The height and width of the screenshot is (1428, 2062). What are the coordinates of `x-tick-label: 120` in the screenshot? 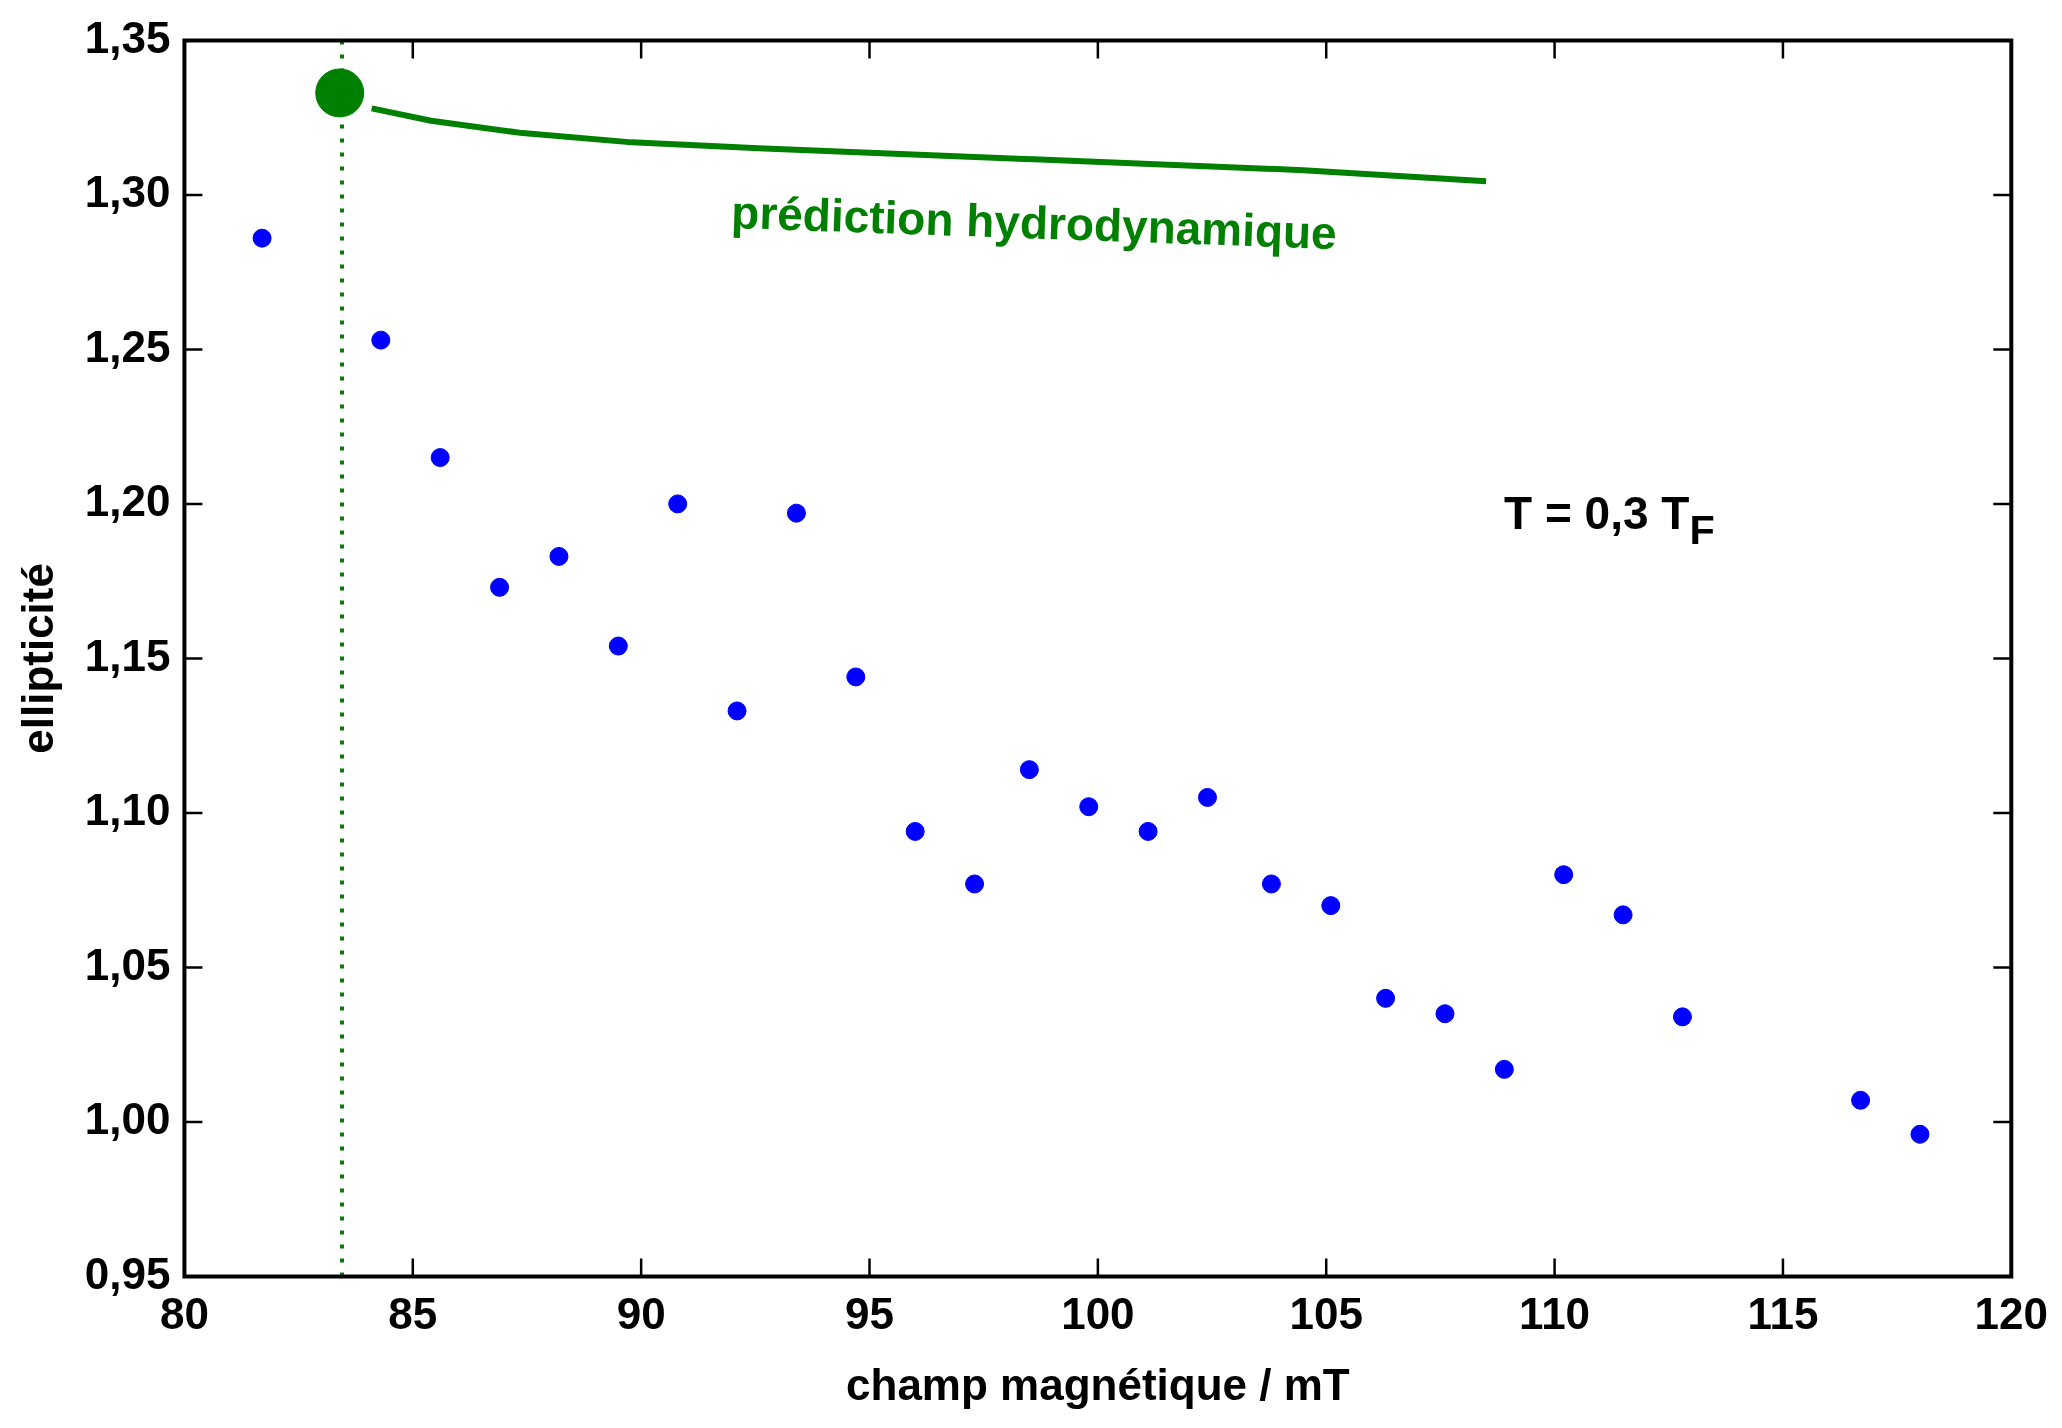 It's located at (2011, 1313).